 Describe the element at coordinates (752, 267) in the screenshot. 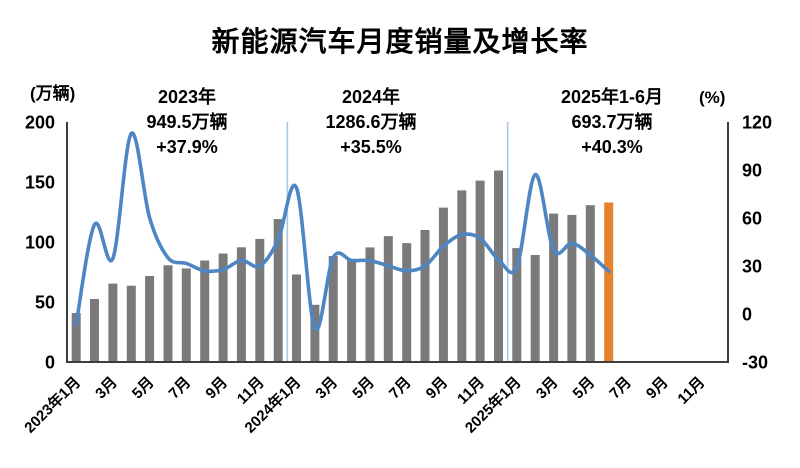

I see `right-axis-tick-label: 30` at that location.